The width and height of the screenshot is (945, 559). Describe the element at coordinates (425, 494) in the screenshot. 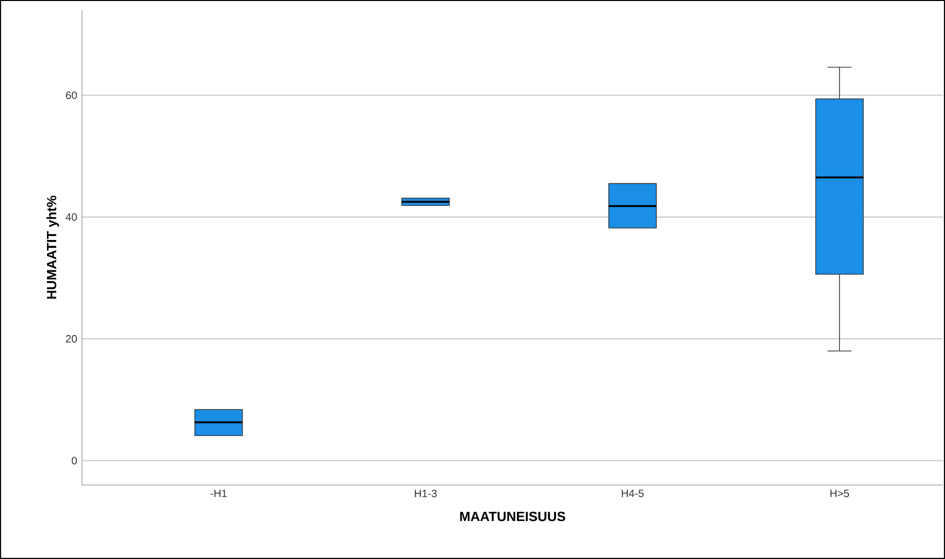

I see `x-tick-label: H1-3` at that location.